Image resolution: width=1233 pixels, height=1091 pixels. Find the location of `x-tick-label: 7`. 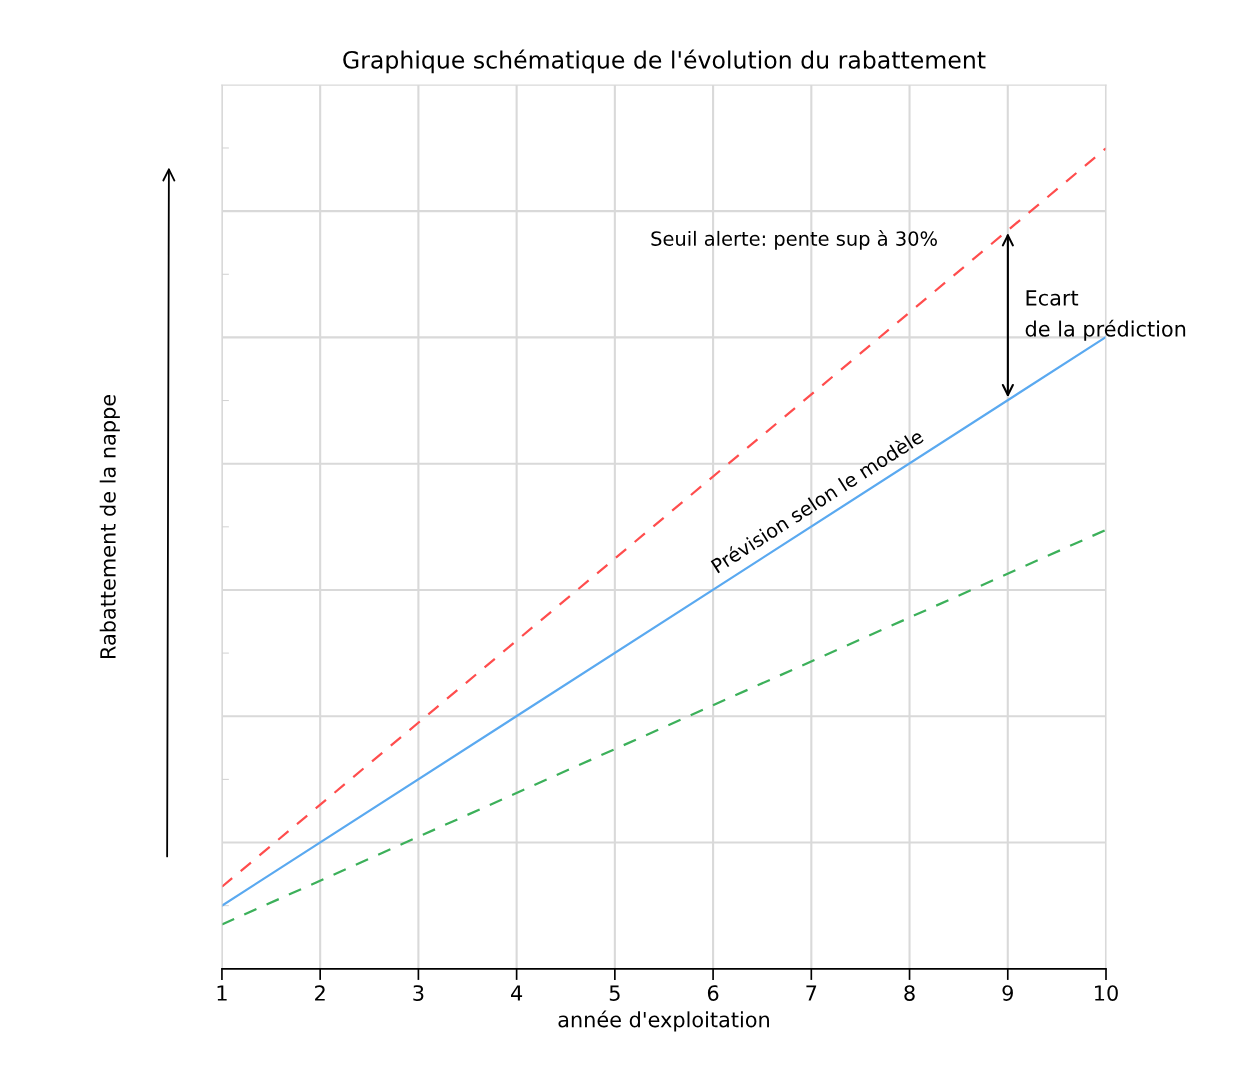

x-tick-label: 7 is located at coordinates (811, 993).